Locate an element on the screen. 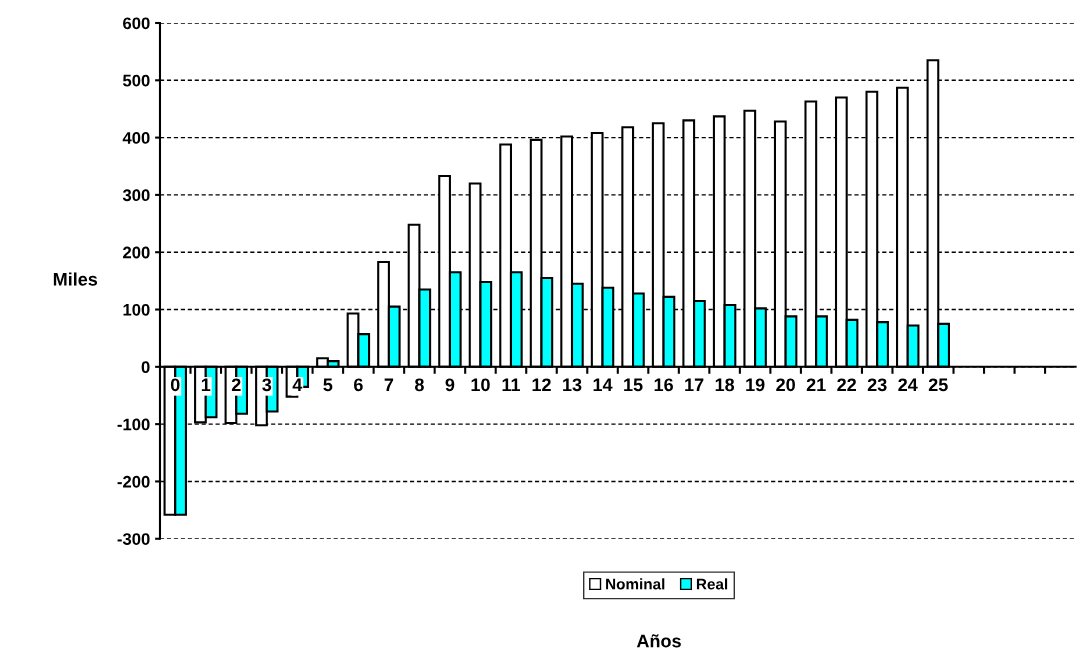  x-axis-title: Años is located at coordinates (658, 641).